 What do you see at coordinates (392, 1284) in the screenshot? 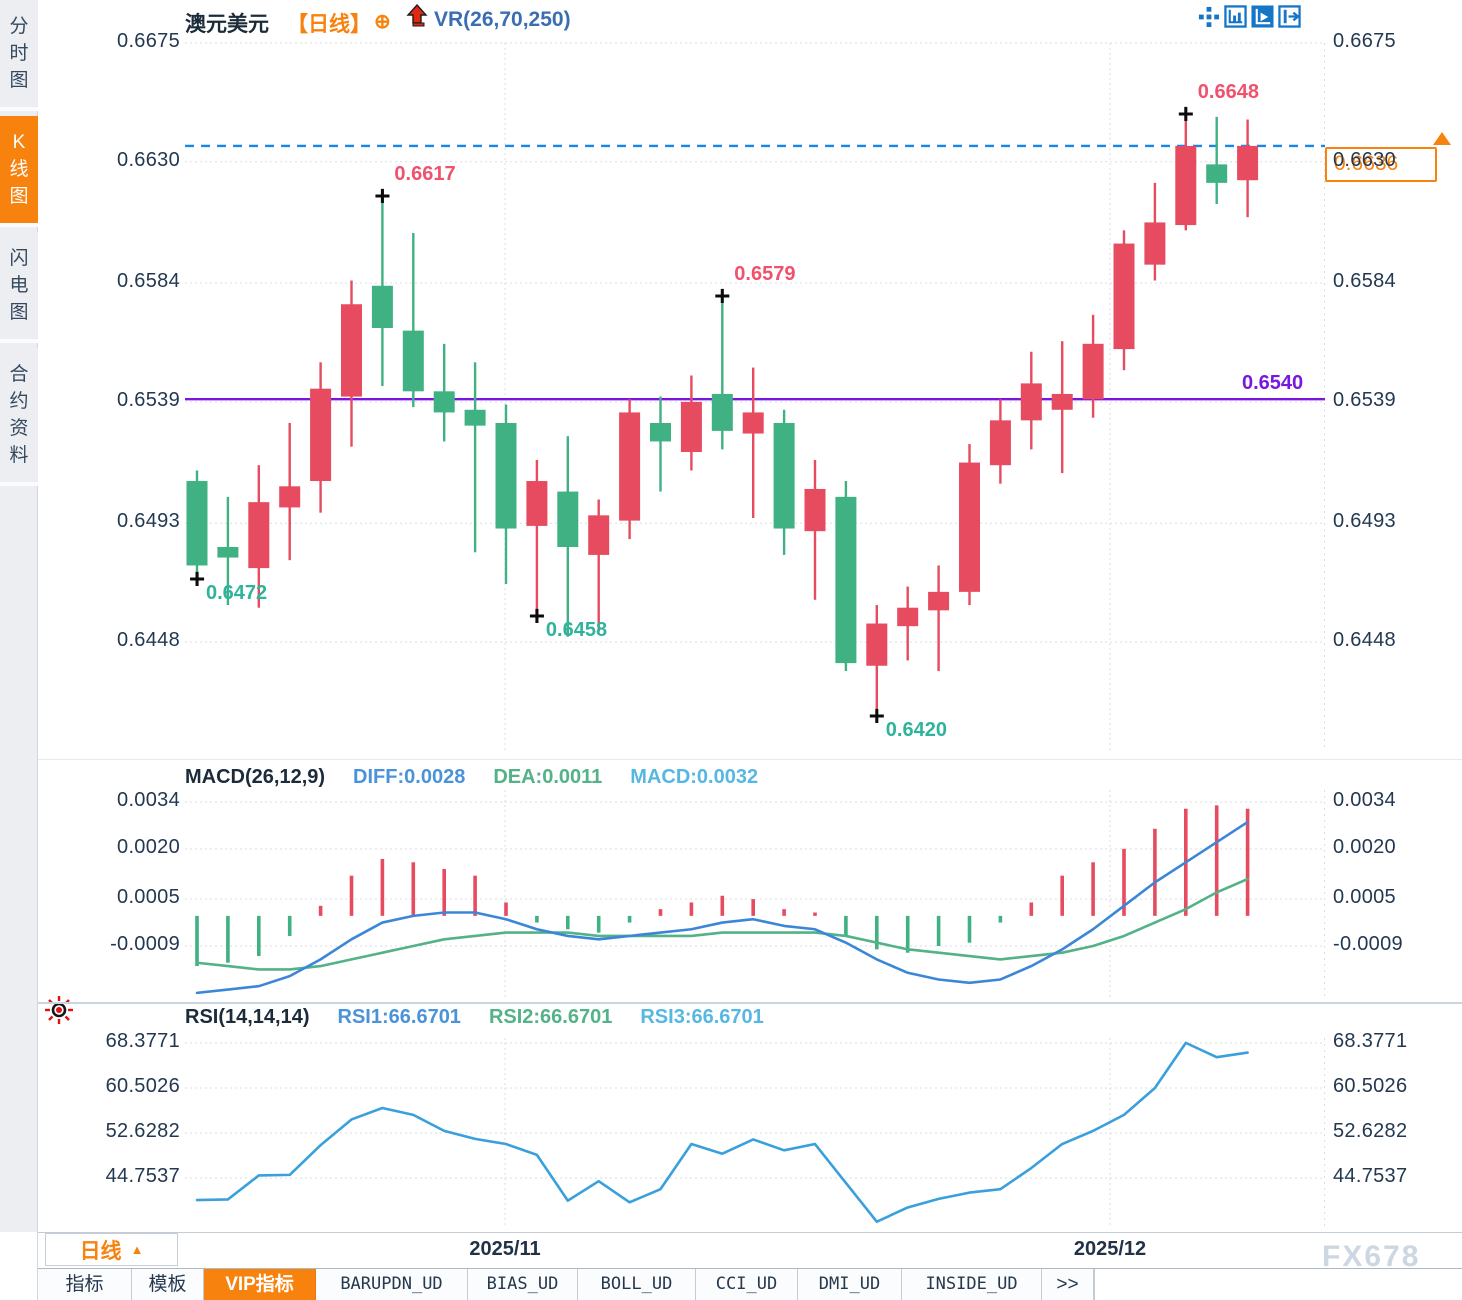
I see `bottom-tab-barupdn_ud: BARUPDN_UD` at bounding box center [392, 1284].